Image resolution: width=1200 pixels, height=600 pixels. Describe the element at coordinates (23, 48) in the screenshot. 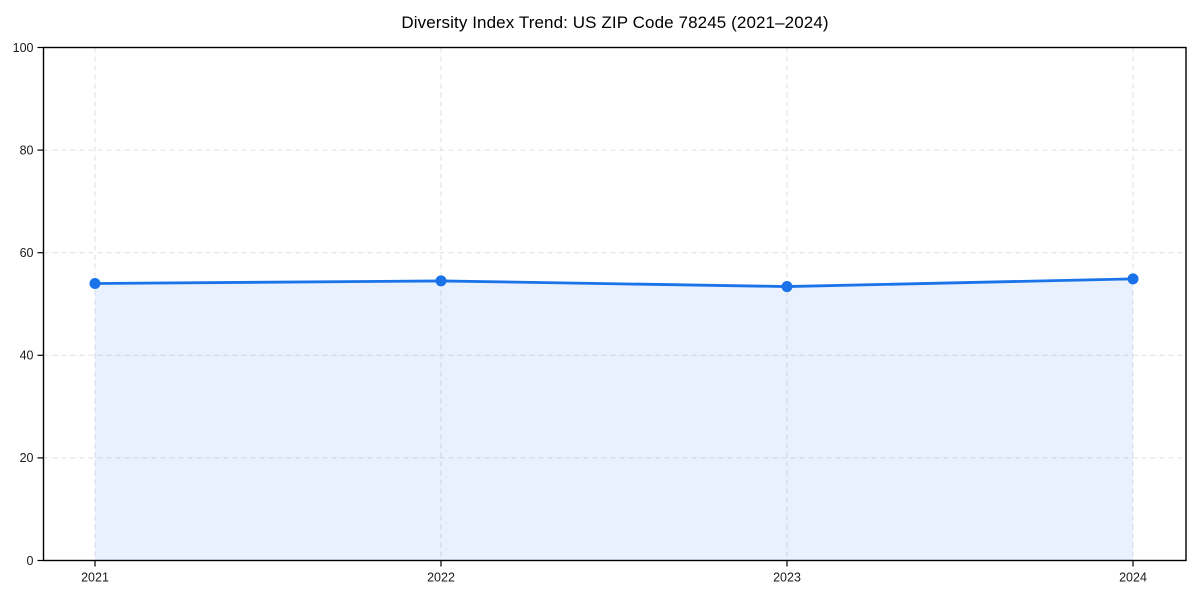

I see `y-tick-label-100: 100` at that location.